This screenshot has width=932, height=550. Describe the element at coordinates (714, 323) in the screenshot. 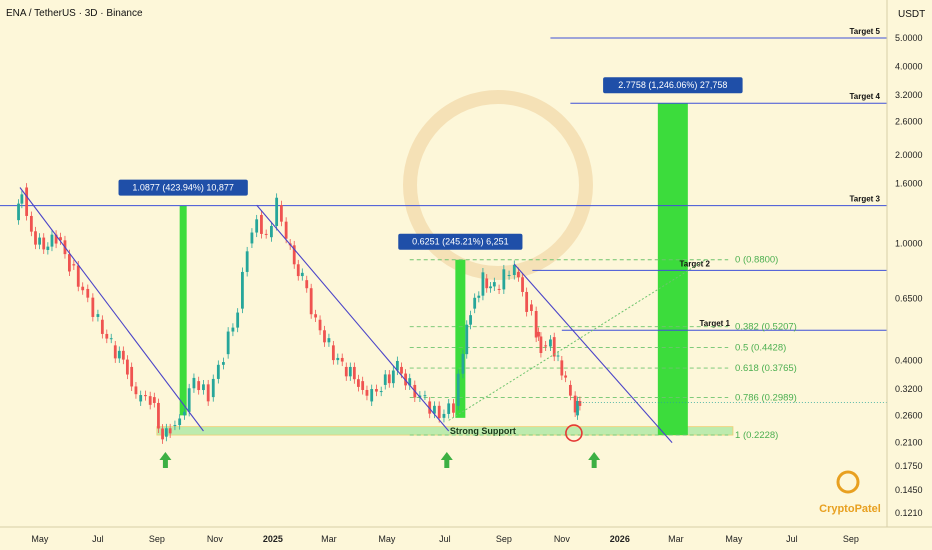

I see `target-level-name: Target 1` at that location.